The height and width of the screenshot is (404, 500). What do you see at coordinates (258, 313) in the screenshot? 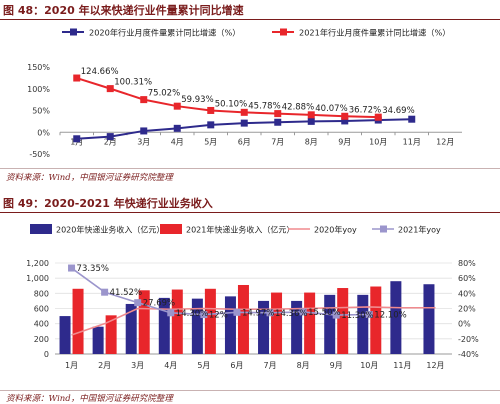
I see `yoy-data-label: 14.97%` at bounding box center [258, 313].